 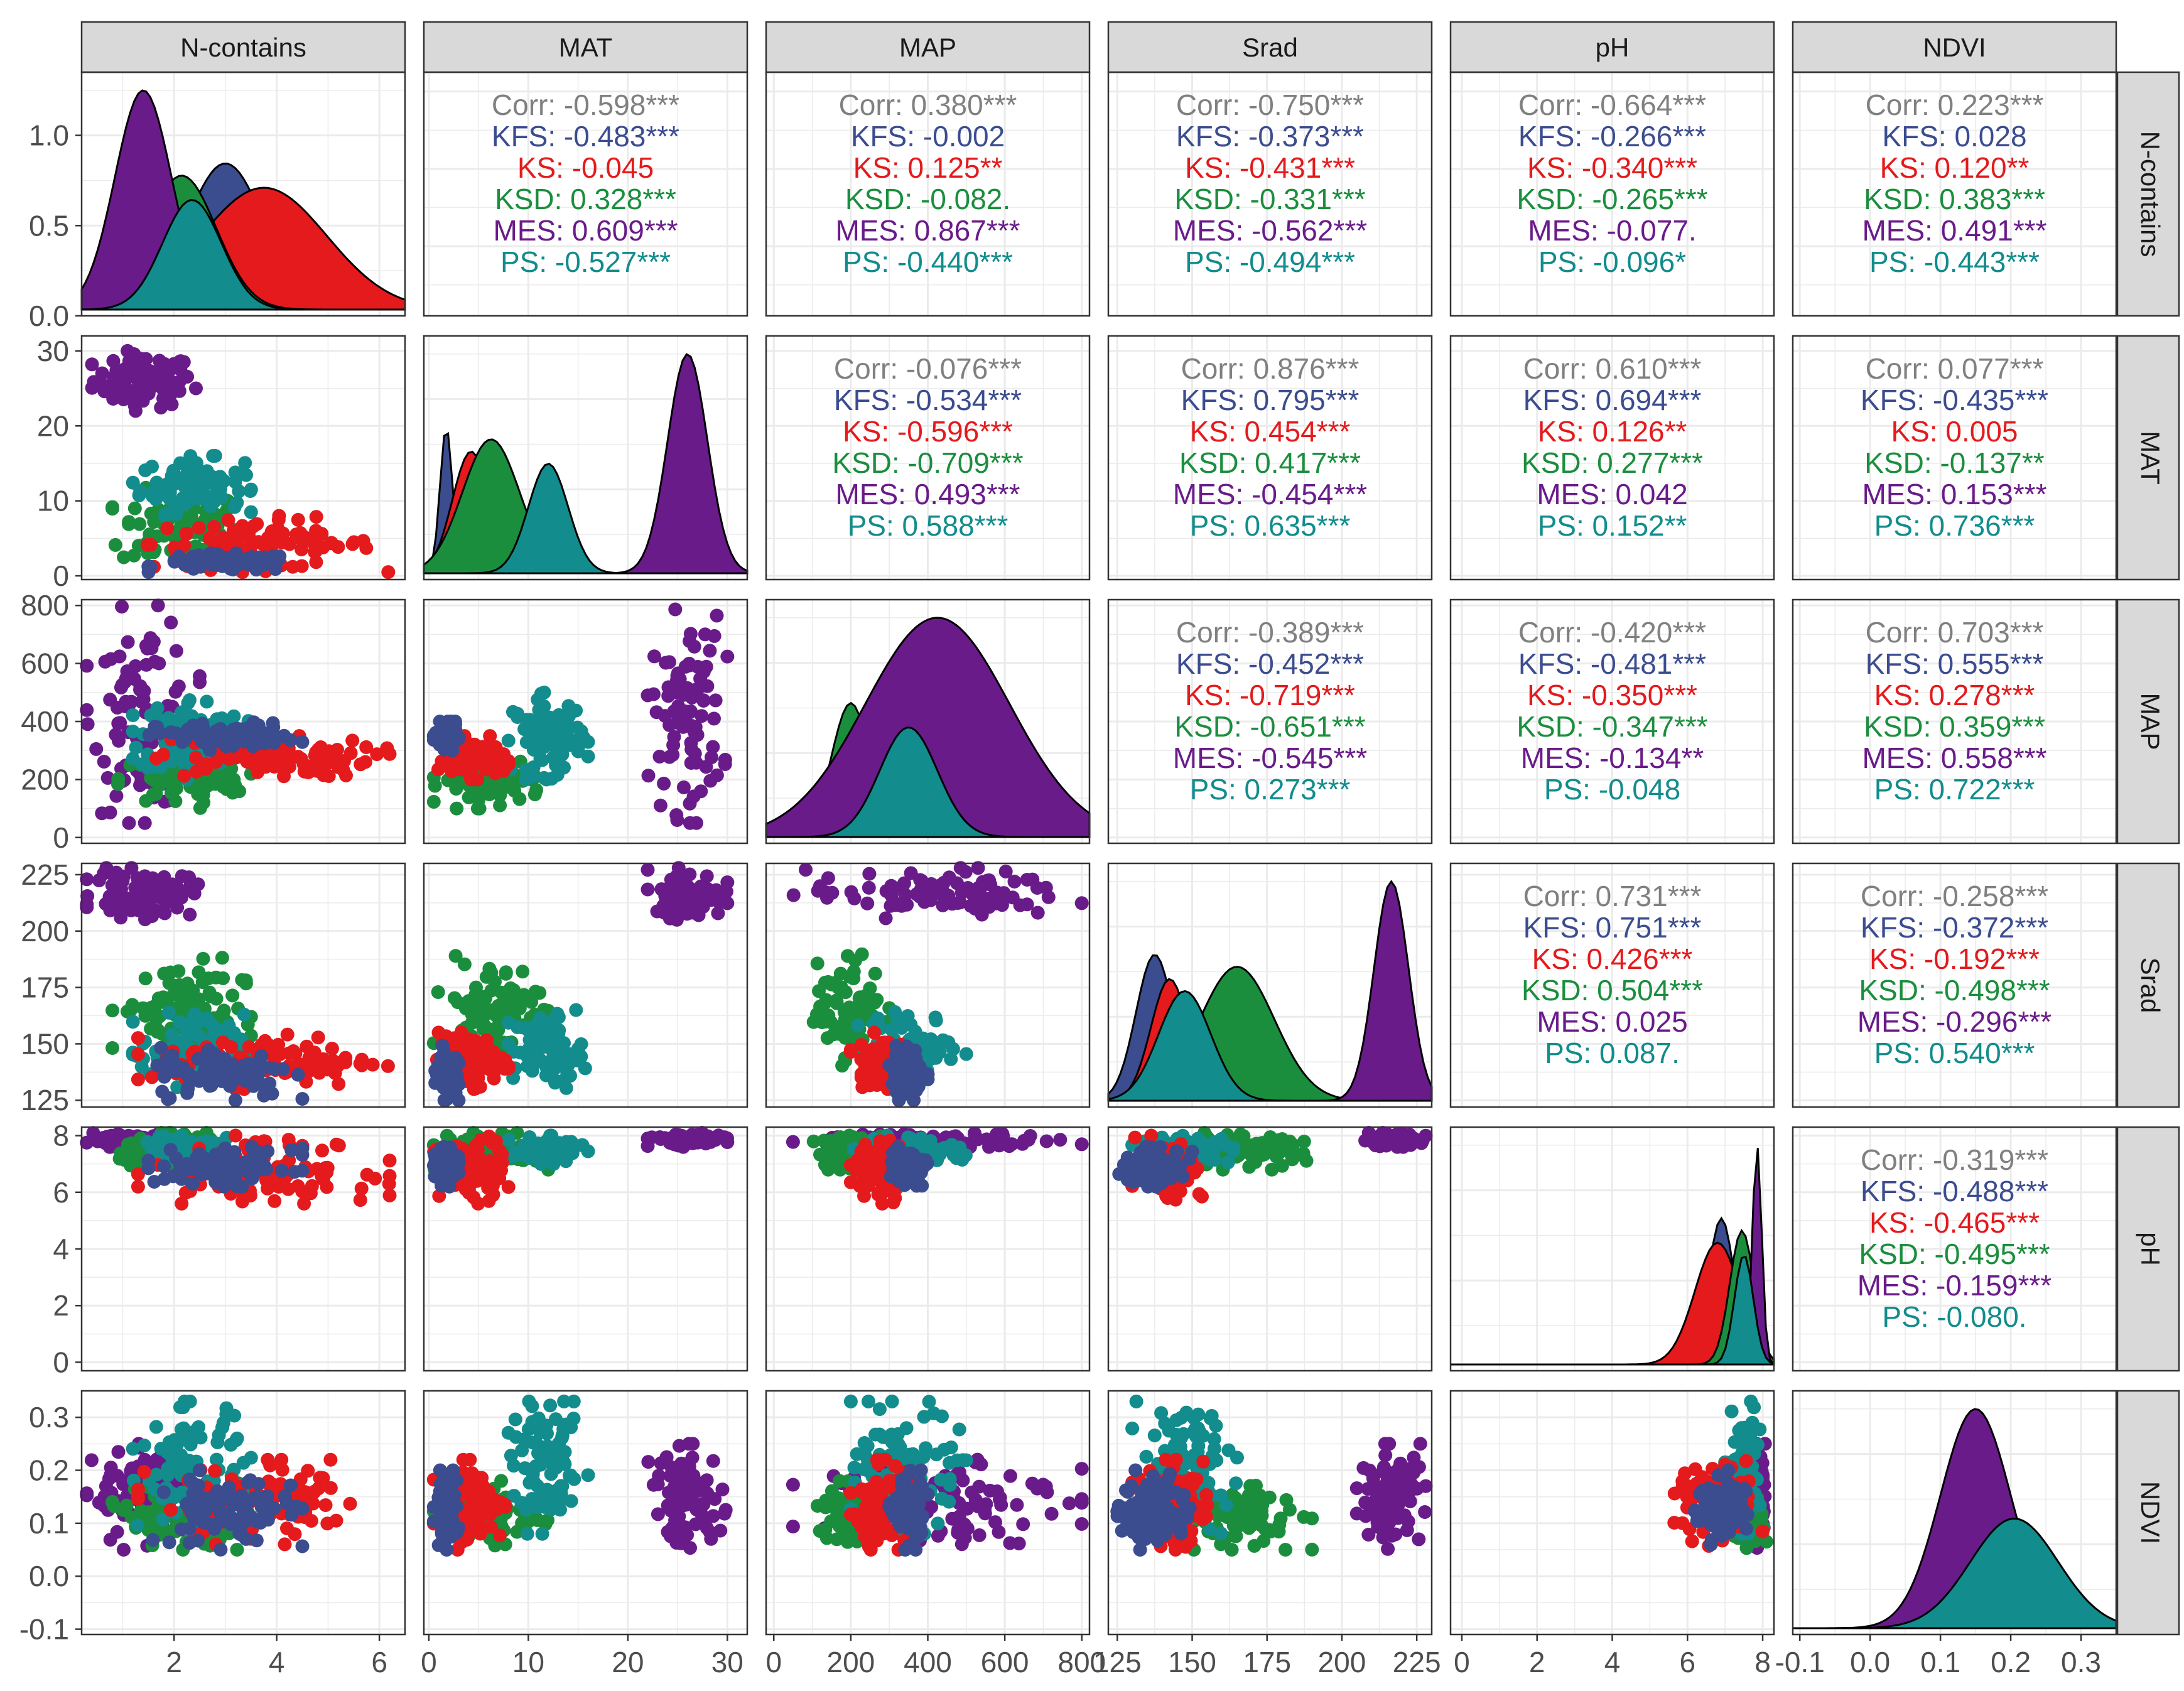 What do you see at coordinates (1612, 664) in the screenshot?
I see `corr-label-kfs: KFS: -0.481***` at bounding box center [1612, 664].